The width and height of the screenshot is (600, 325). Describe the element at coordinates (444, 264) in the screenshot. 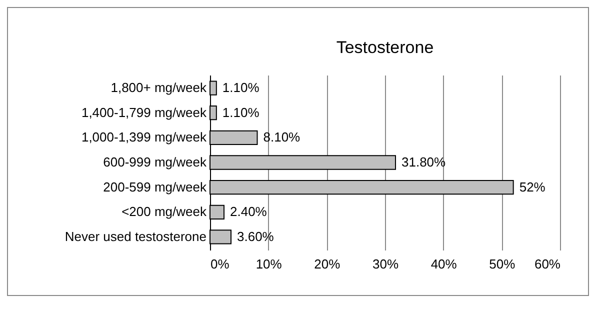

I see `x-tick-label: 40%` at that location.